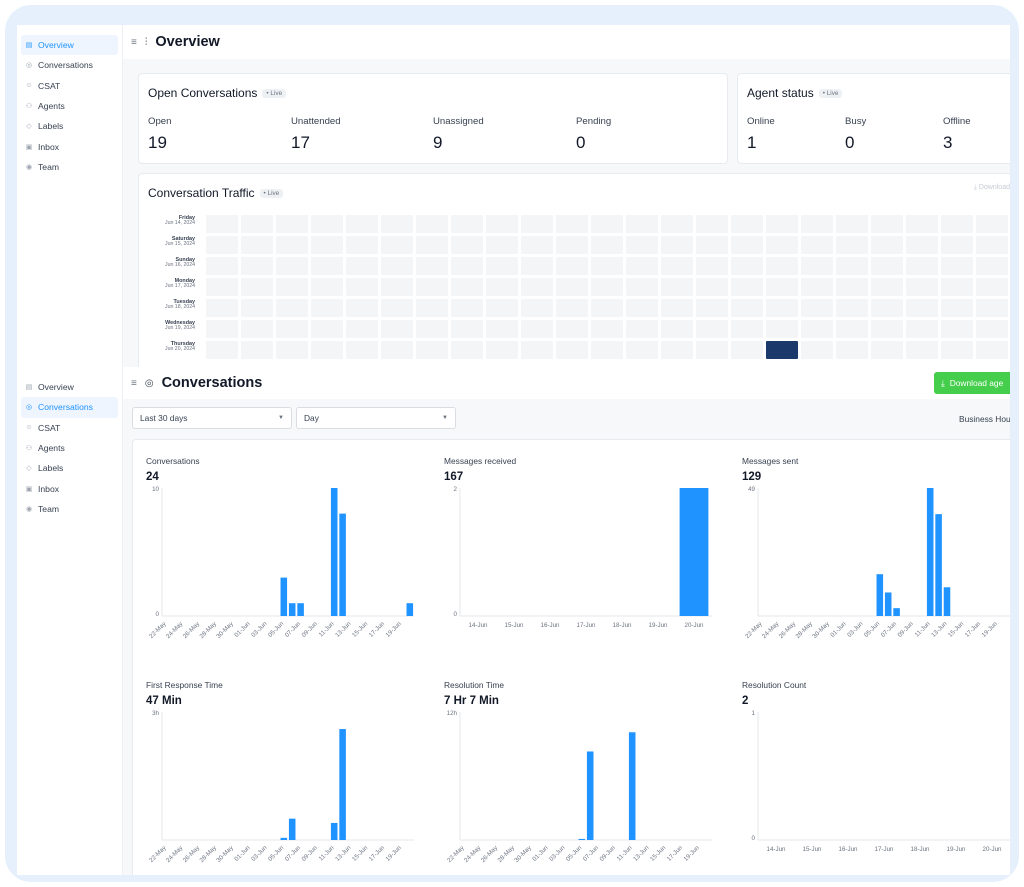  I want to click on sidebar-item-agents: ⚇ Agents, so click(69, 448).